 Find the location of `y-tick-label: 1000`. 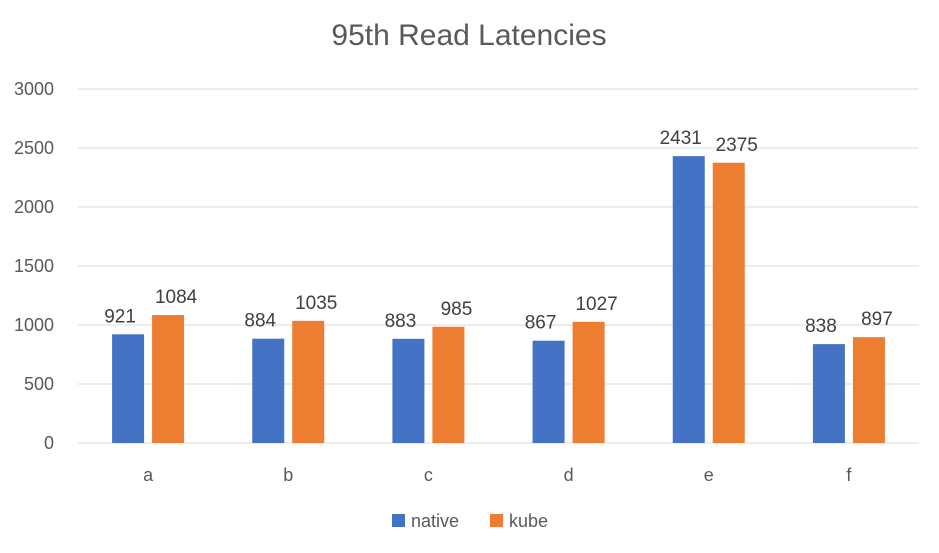

y-tick-label: 1000 is located at coordinates (34, 325).